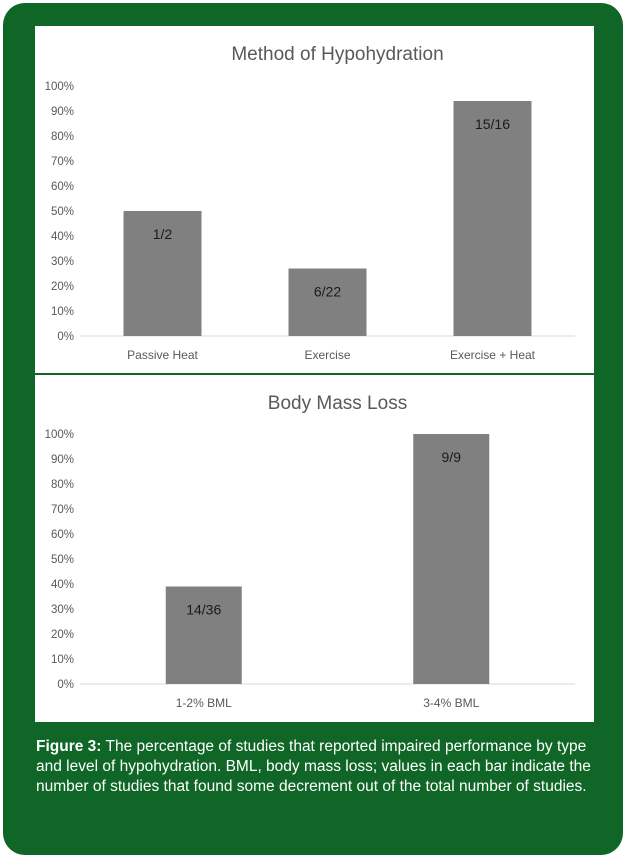 The image size is (627, 859). I want to click on bar-data-label: 14/36, so click(203, 610).